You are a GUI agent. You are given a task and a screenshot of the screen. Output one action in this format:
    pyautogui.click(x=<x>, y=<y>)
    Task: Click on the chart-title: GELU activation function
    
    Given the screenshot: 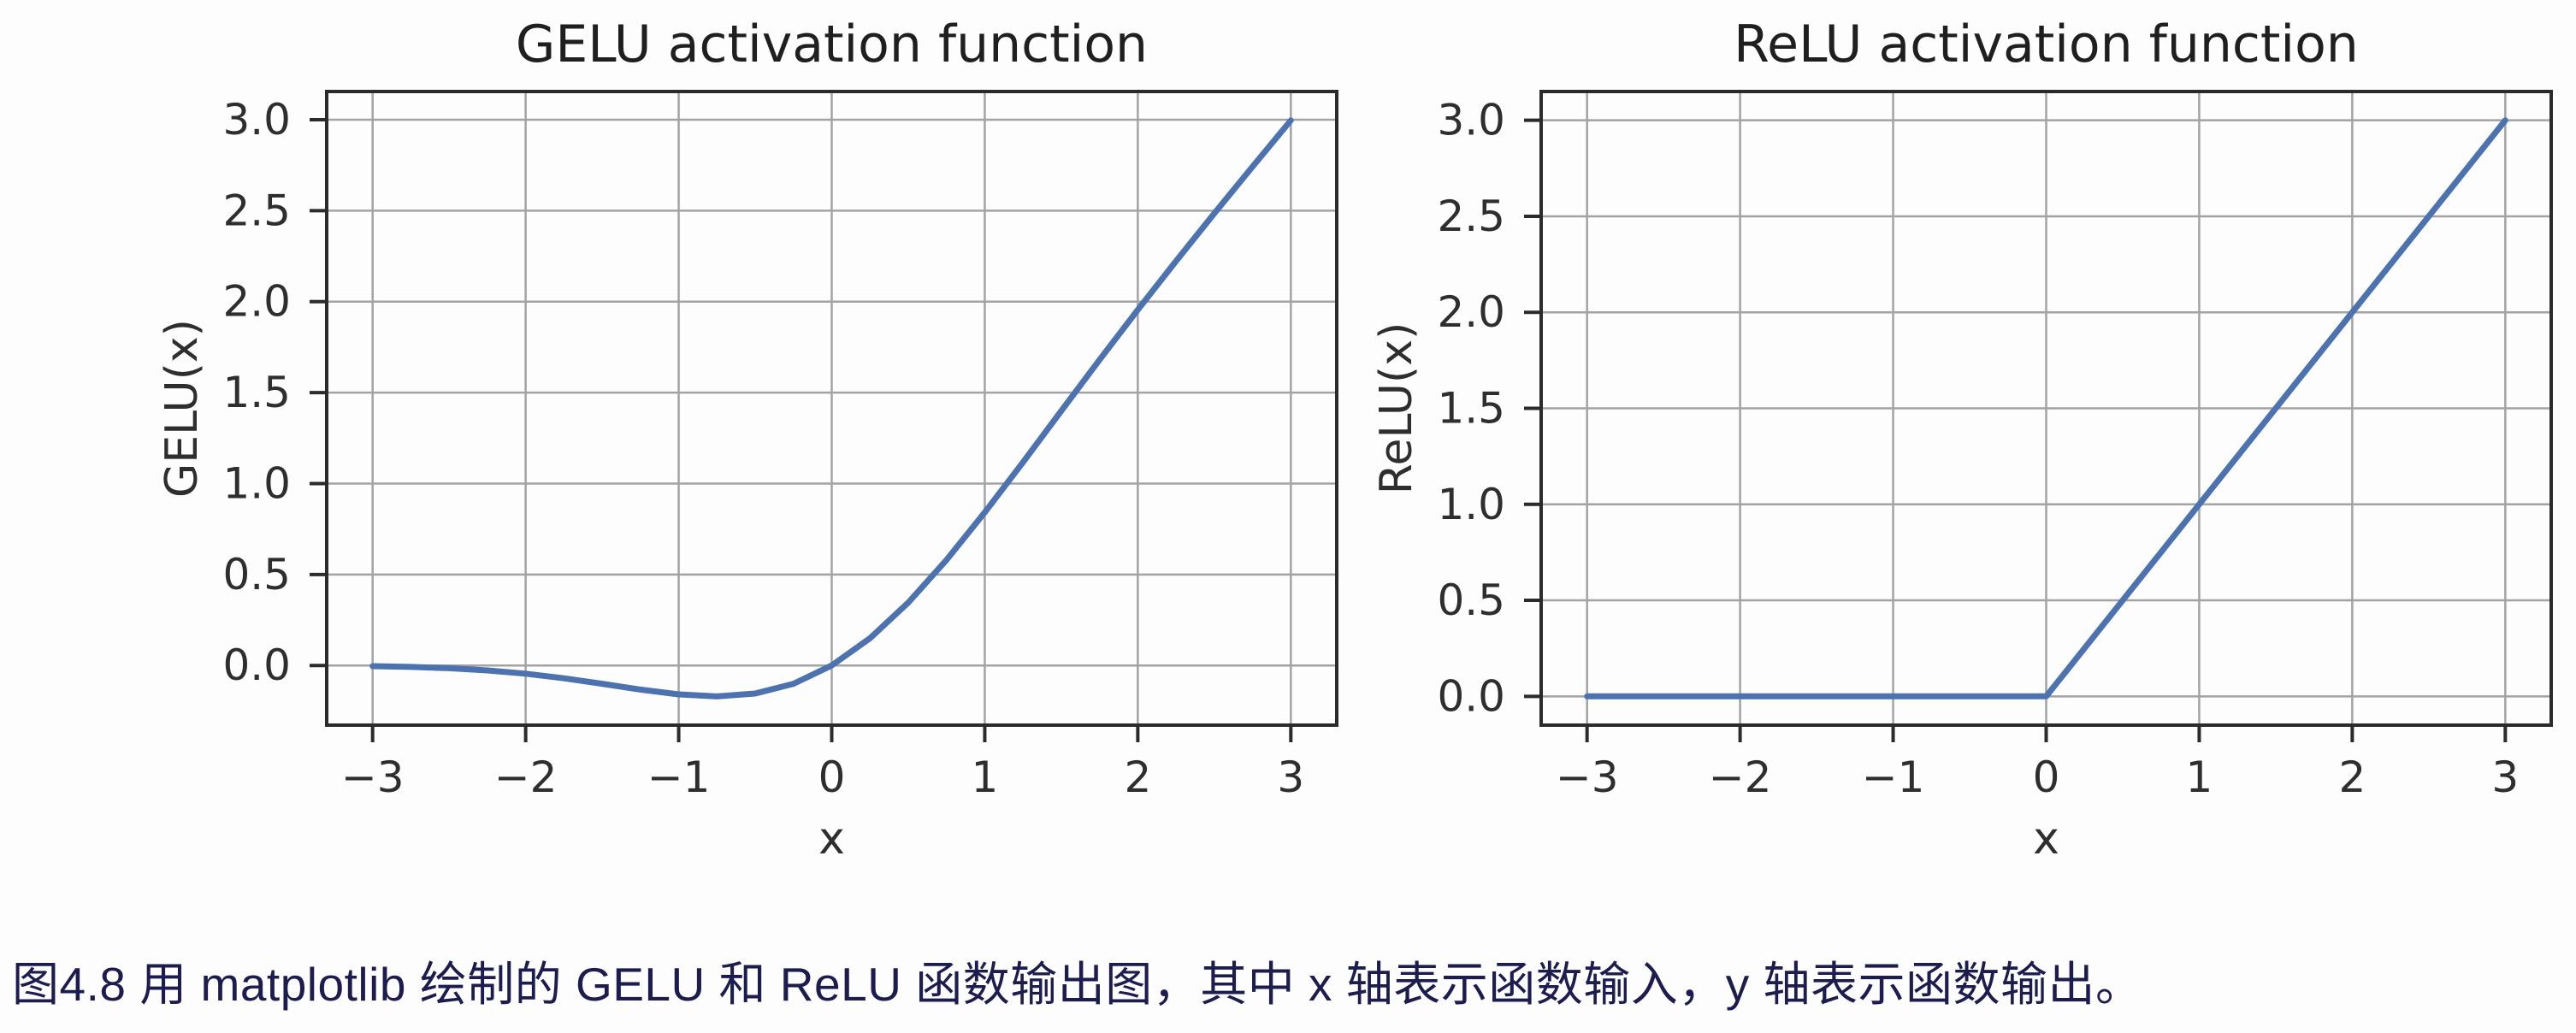 What is the action you would take?
    pyautogui.click(x=832, y=44)
    